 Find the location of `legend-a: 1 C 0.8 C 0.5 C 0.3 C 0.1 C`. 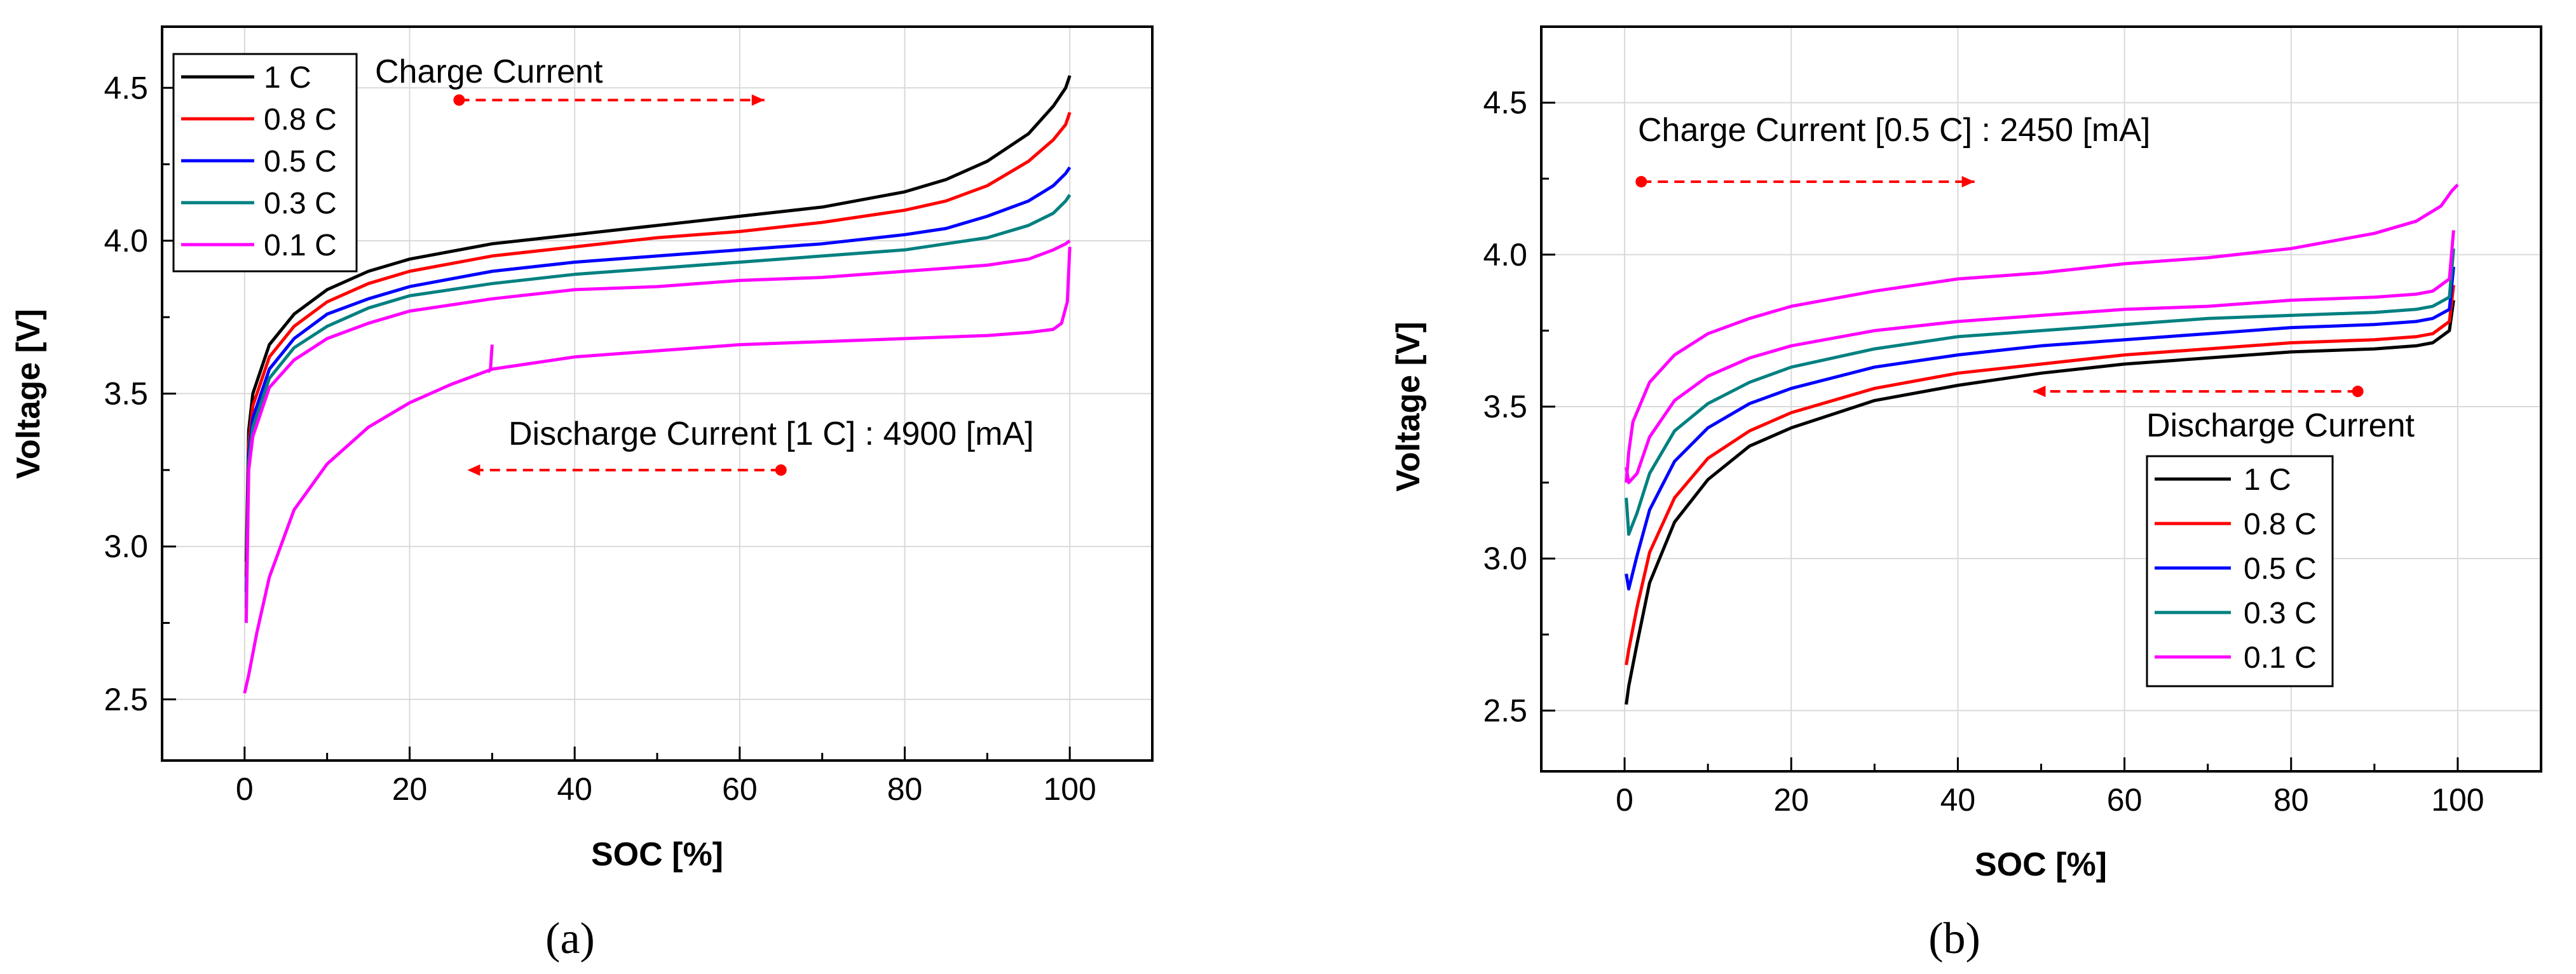

legend-a: 1 C 0.8 C 0.5 C 0.3 C 0.1 C is located at coordinates (265, 163).